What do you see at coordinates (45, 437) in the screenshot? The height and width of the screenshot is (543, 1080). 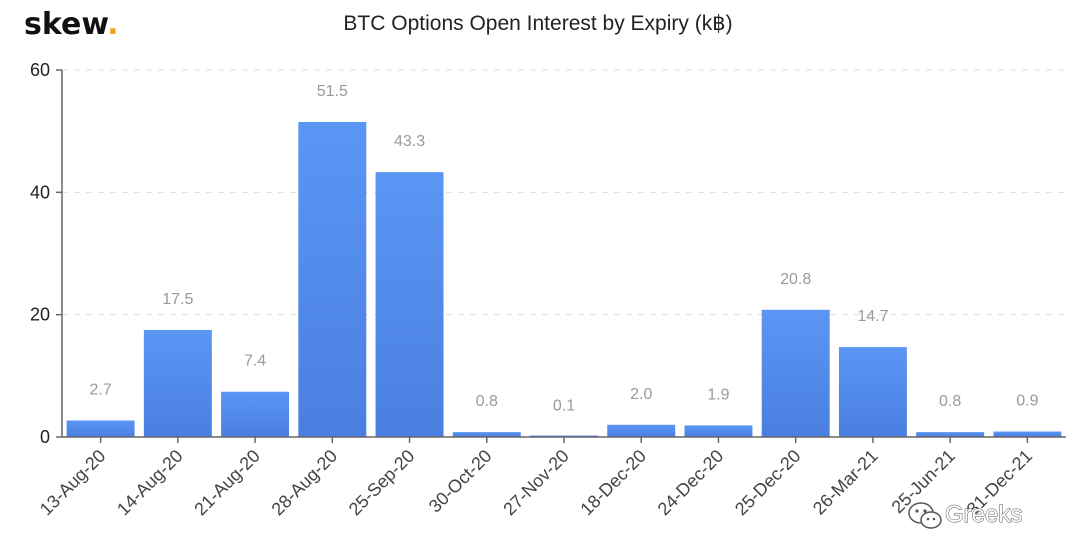 I see `y-tick-label: 0` at bounding box center [45, 437].